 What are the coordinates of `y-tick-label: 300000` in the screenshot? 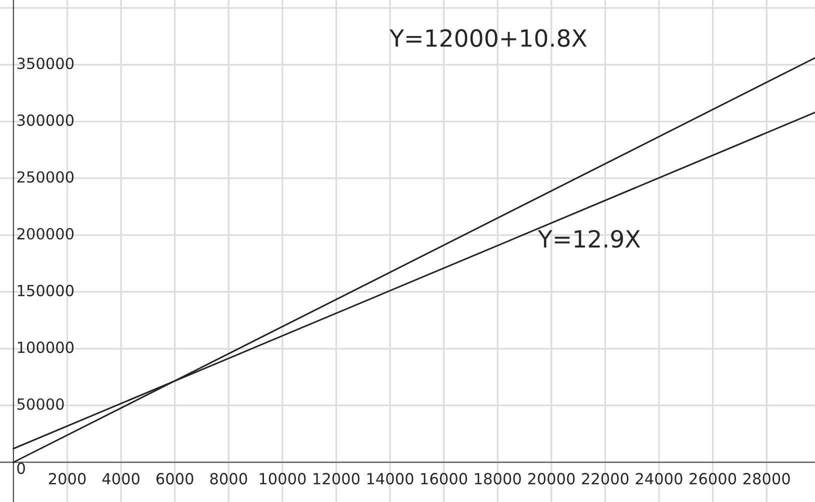 It's located at (45, 120).